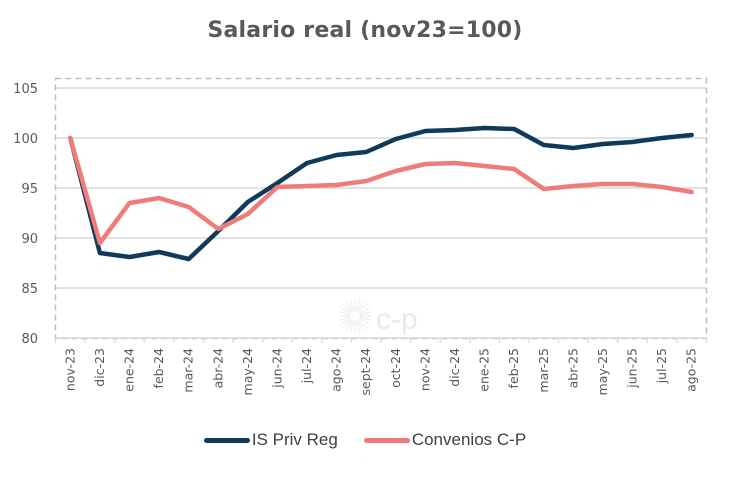 The image size is (730, 477). Describe the element at coordinates (424, 369) in the screenshot. I see `x-tick-label: nov-24` at that location.